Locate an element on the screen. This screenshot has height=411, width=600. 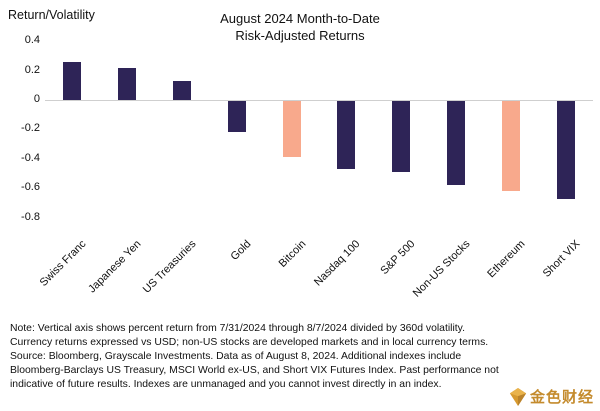
chart-title-line1: August 2024 Month-to-Date is located at coordinates (300, 18).